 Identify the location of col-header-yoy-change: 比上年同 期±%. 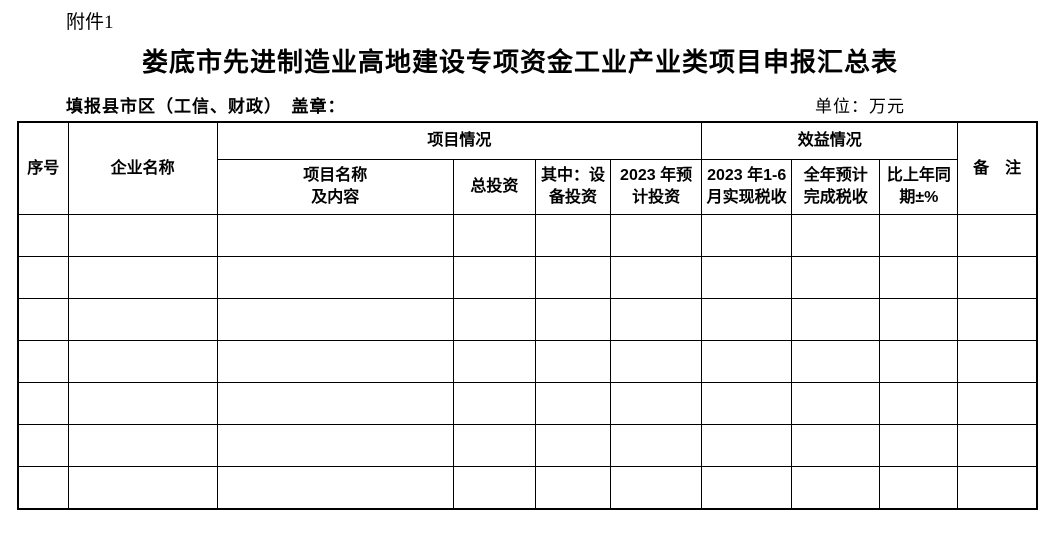
(919, 187).